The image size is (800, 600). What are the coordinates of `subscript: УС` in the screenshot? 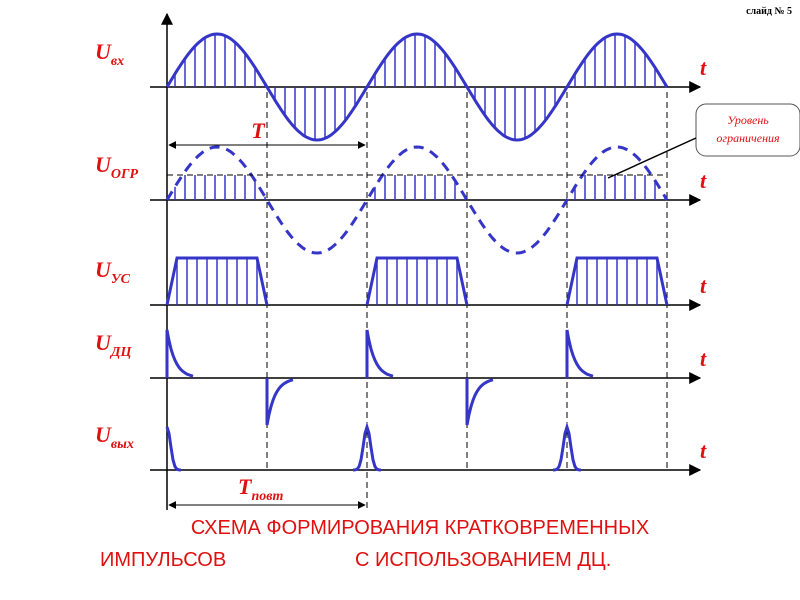 It's located at (121, 279).